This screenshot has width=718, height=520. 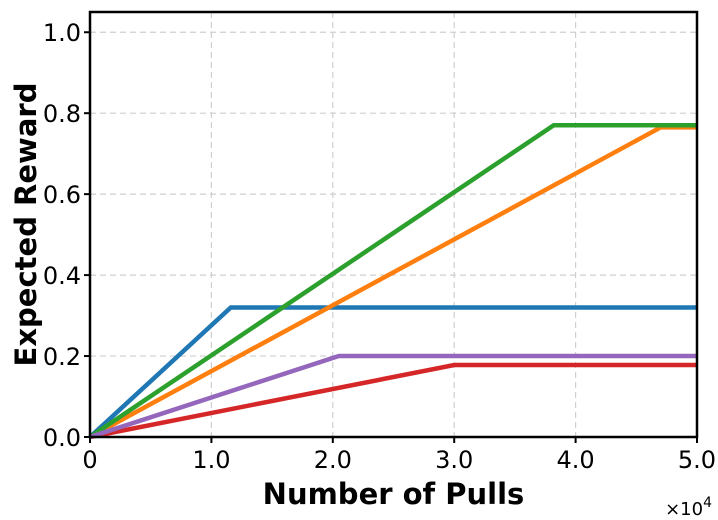 I want to click on x-axis-title: Number of Pulls, so click(x=394, y=494).